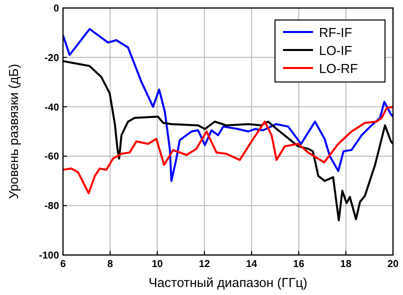 The height and width of the screenshot is (295, 403). Describe the element at coordinates (335, 50) in the screenshot. I see `legend-label: LO-IF` at that location.